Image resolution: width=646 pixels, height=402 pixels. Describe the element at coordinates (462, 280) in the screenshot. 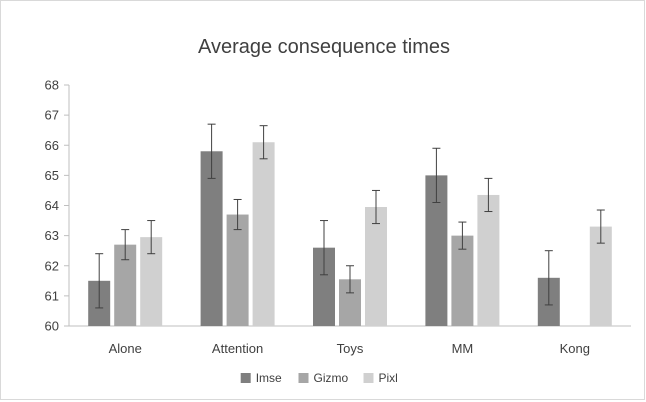

I see `bar-gizmo-mm` at that location.